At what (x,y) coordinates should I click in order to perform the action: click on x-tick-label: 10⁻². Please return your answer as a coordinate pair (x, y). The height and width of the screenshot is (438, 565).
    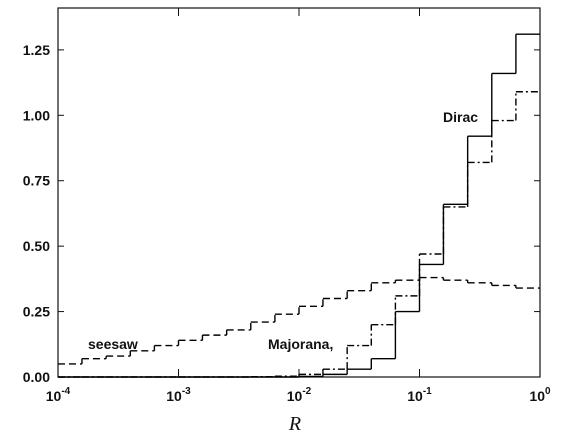
    Looking at the image, I should click on (299, 395).